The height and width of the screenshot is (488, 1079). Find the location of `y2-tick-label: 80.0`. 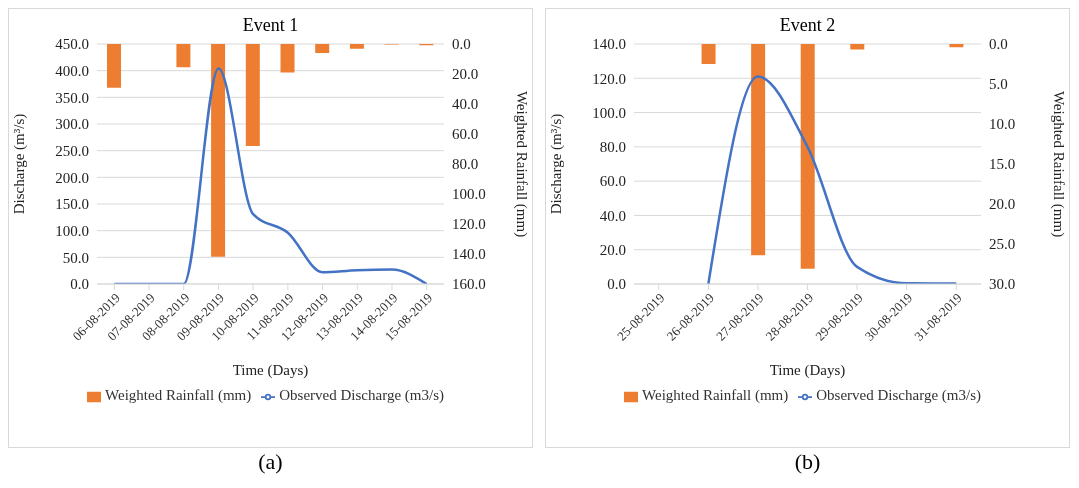

y2-tick-label: 80.0 is located at coordinates (465, 164).